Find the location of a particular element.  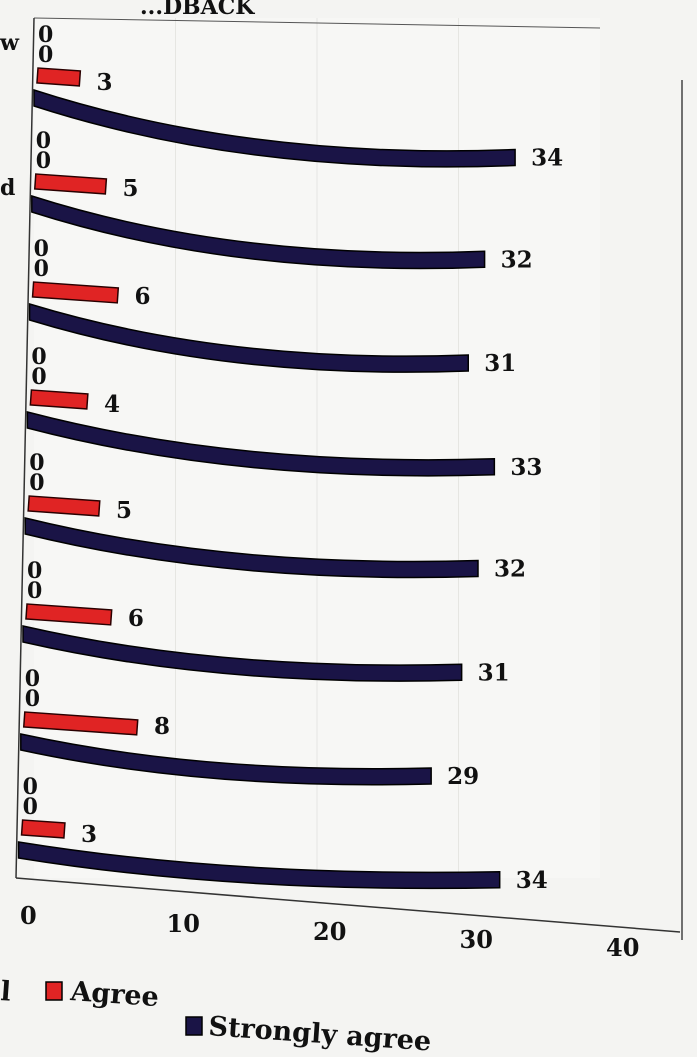

y-axis-line is located at coordinates (25, 448).